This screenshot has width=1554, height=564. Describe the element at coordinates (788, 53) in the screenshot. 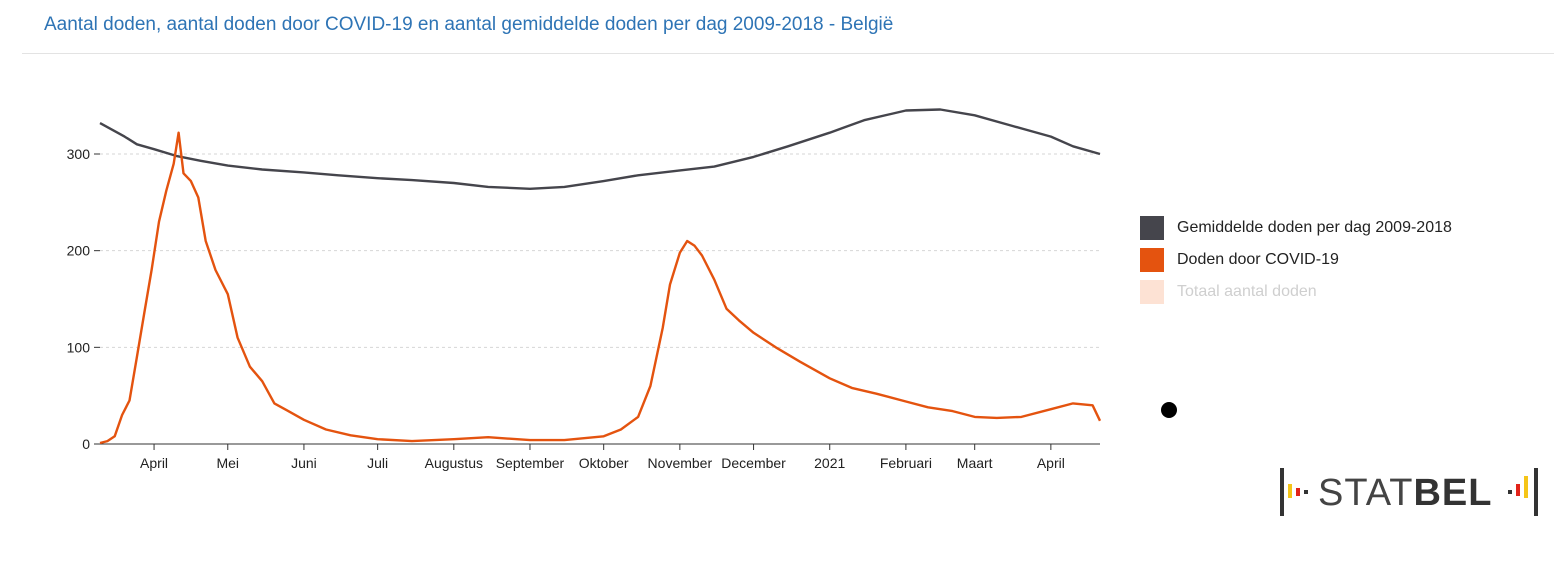

I see `title-divider` at that location.